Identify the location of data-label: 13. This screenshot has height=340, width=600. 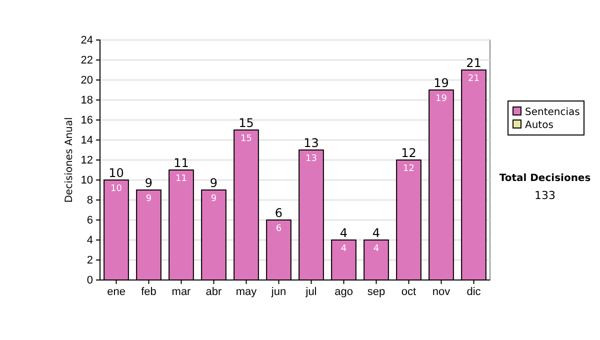
(311, 159).